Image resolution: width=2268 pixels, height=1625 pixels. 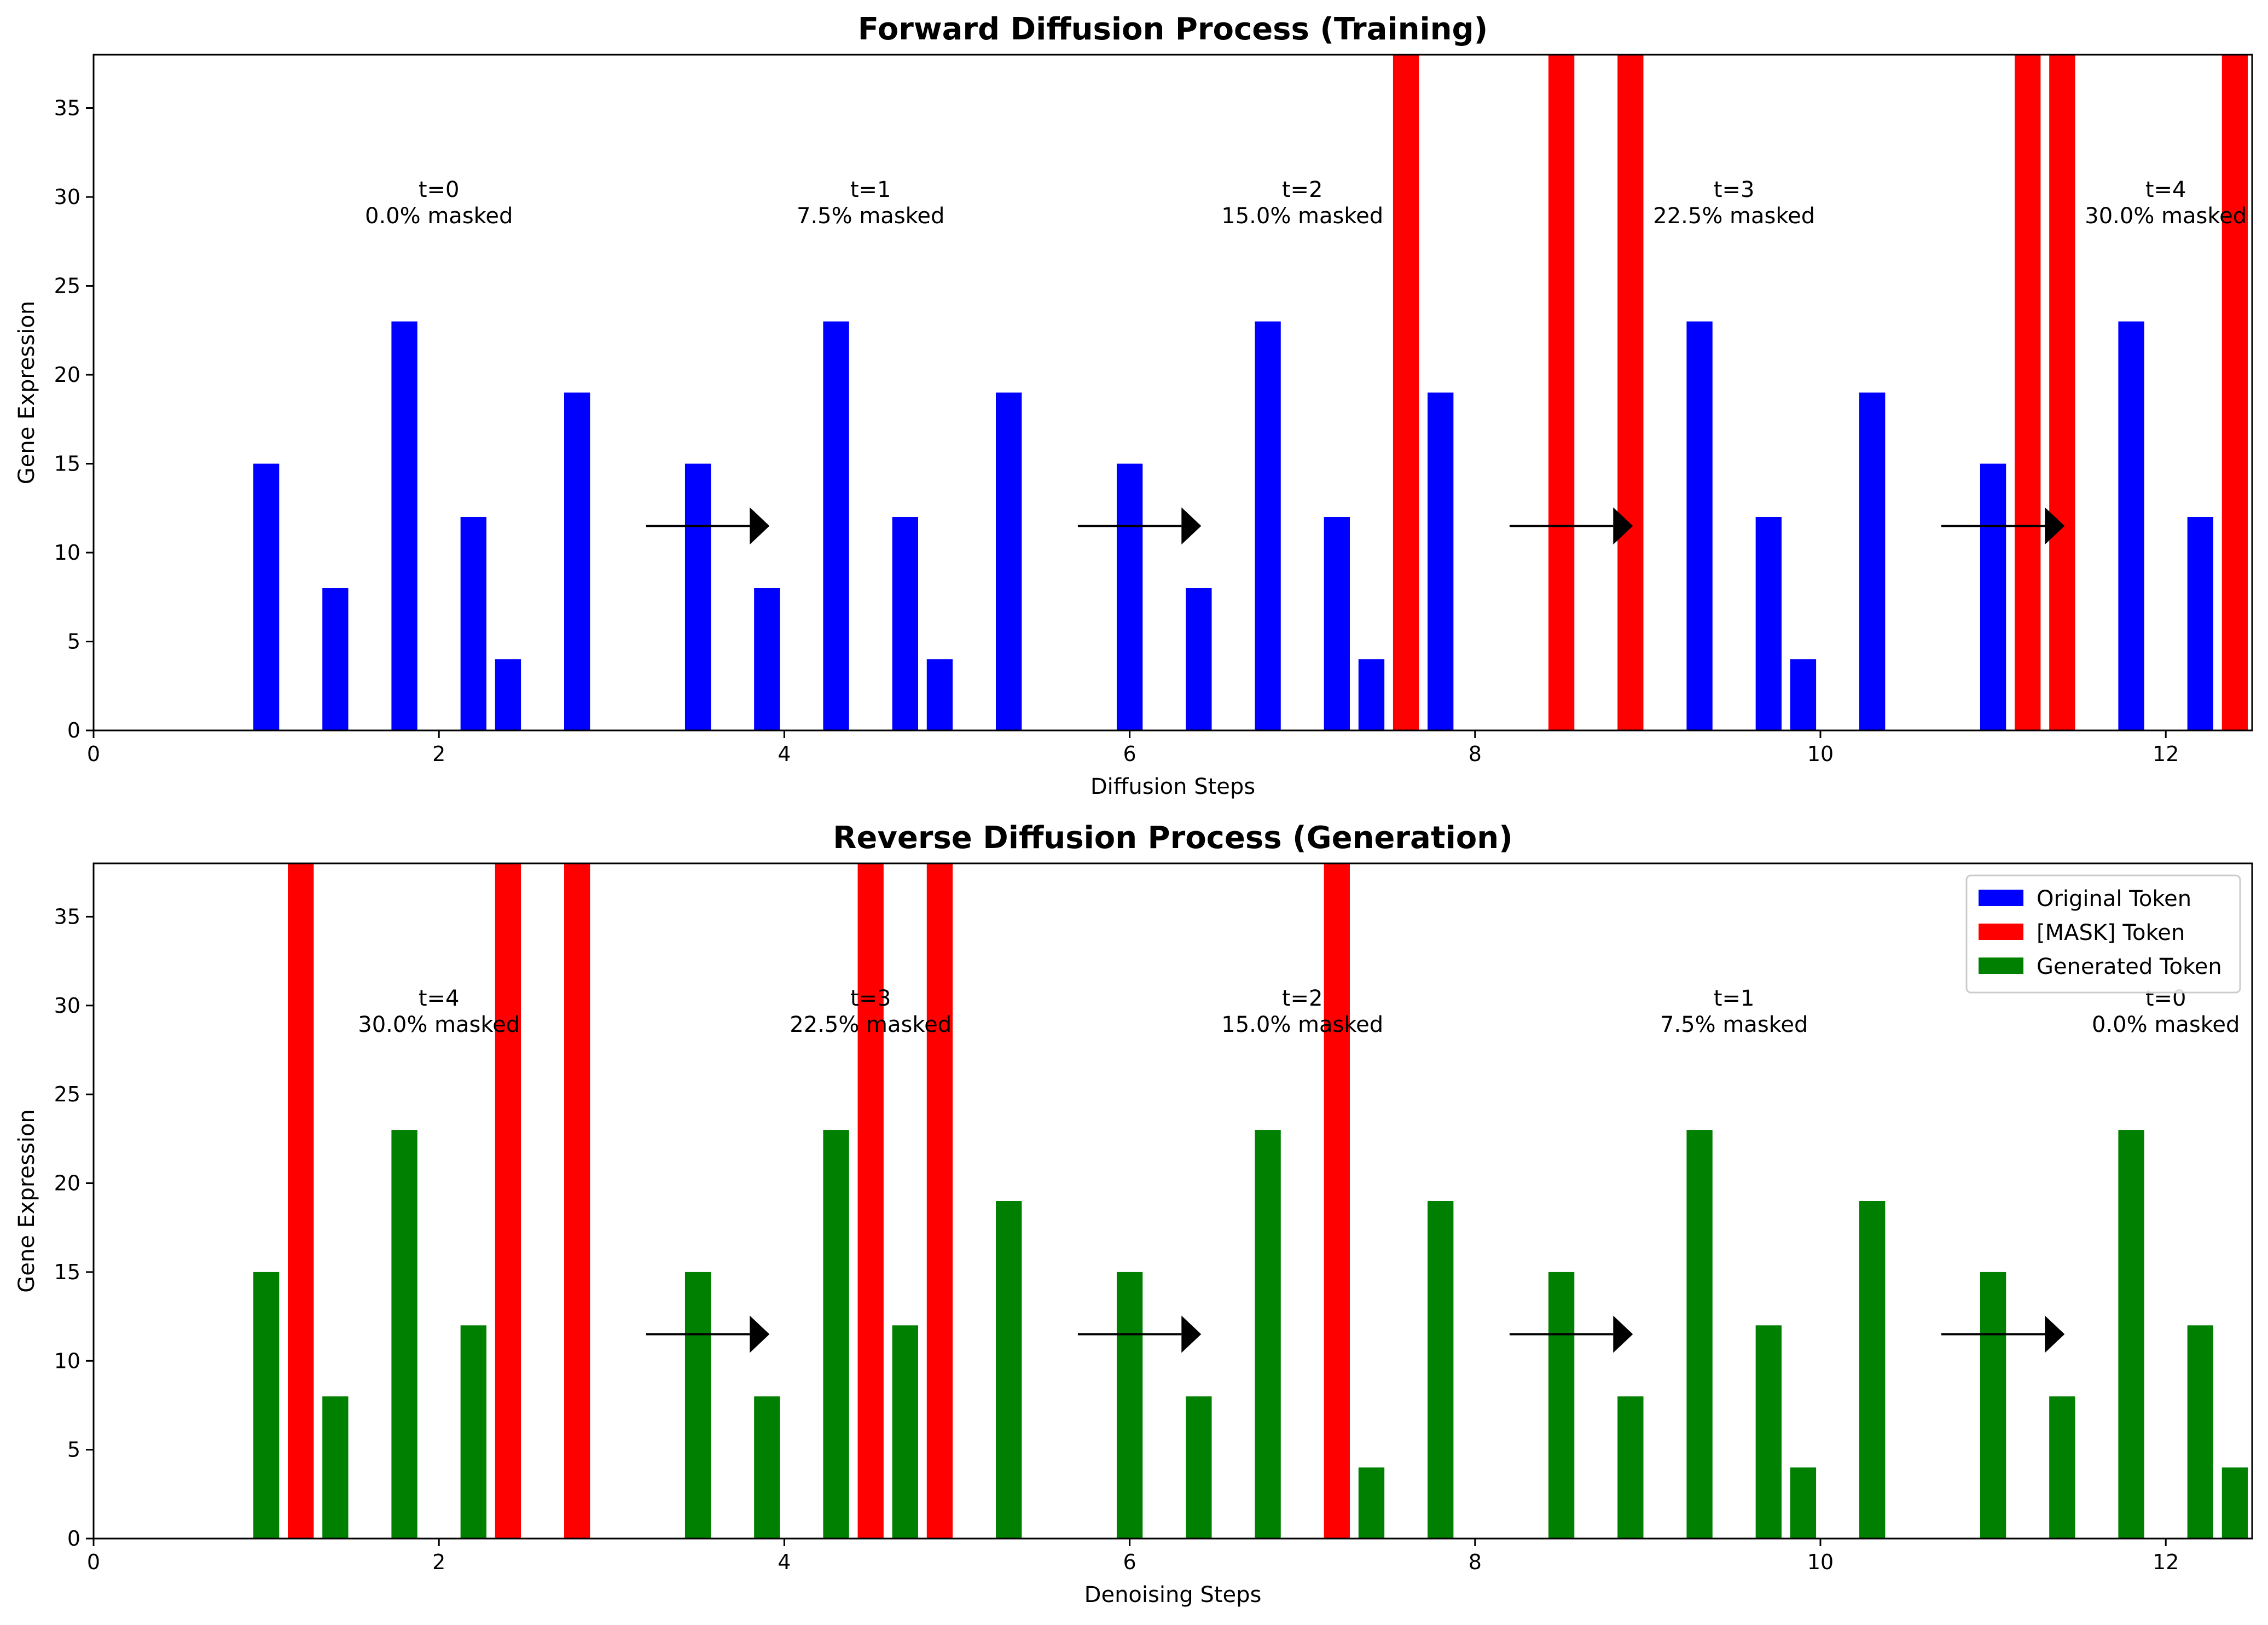 What do you see at coordinates (67, 197) in the screenshot?
I see `y-tick-label: 30` at bounding box center [67, 197].